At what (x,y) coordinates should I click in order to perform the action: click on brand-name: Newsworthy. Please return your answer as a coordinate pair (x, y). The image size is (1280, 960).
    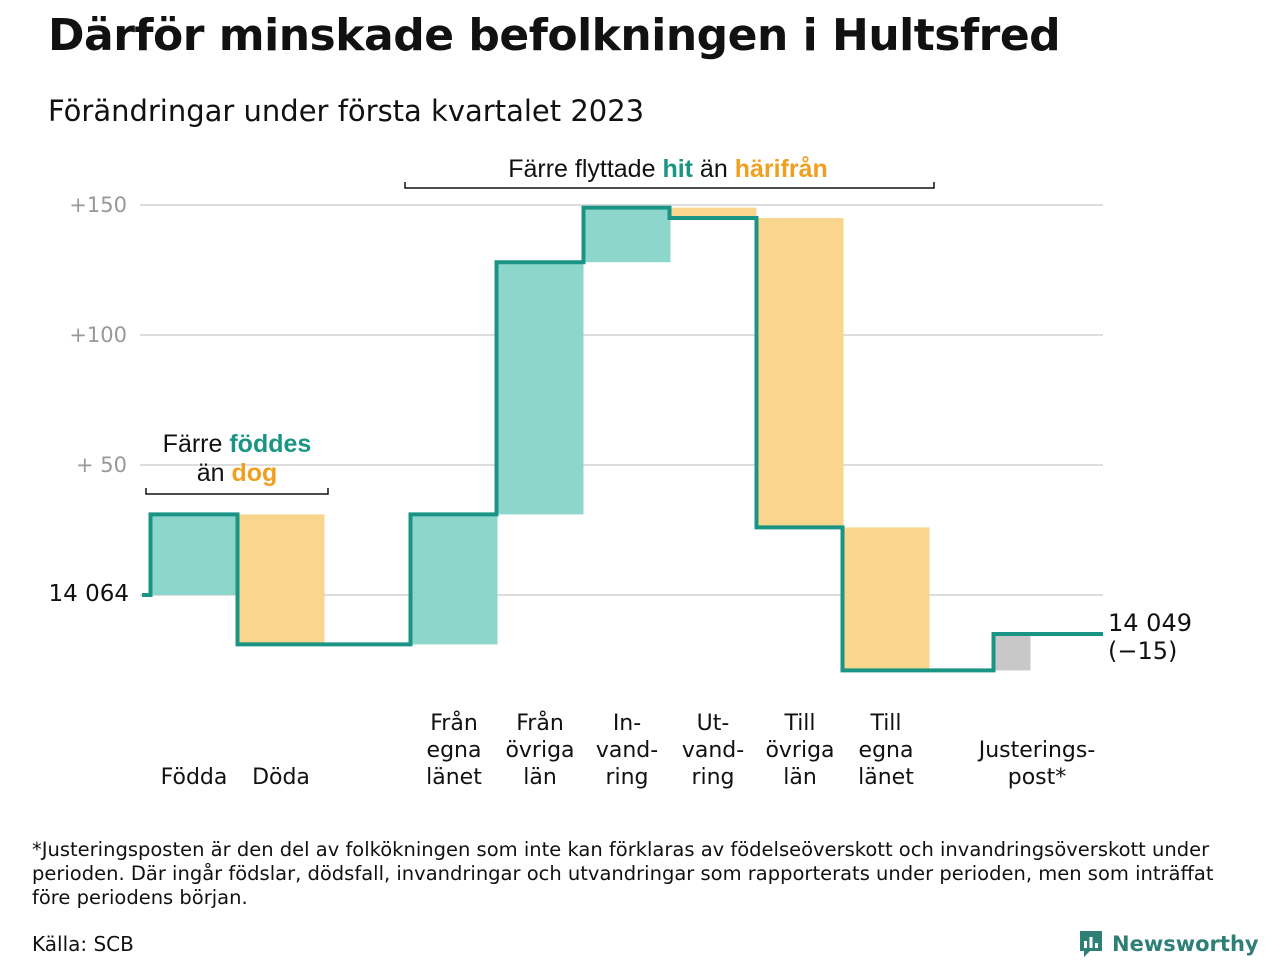
    Looking at the image, I should click on (1185, 944).